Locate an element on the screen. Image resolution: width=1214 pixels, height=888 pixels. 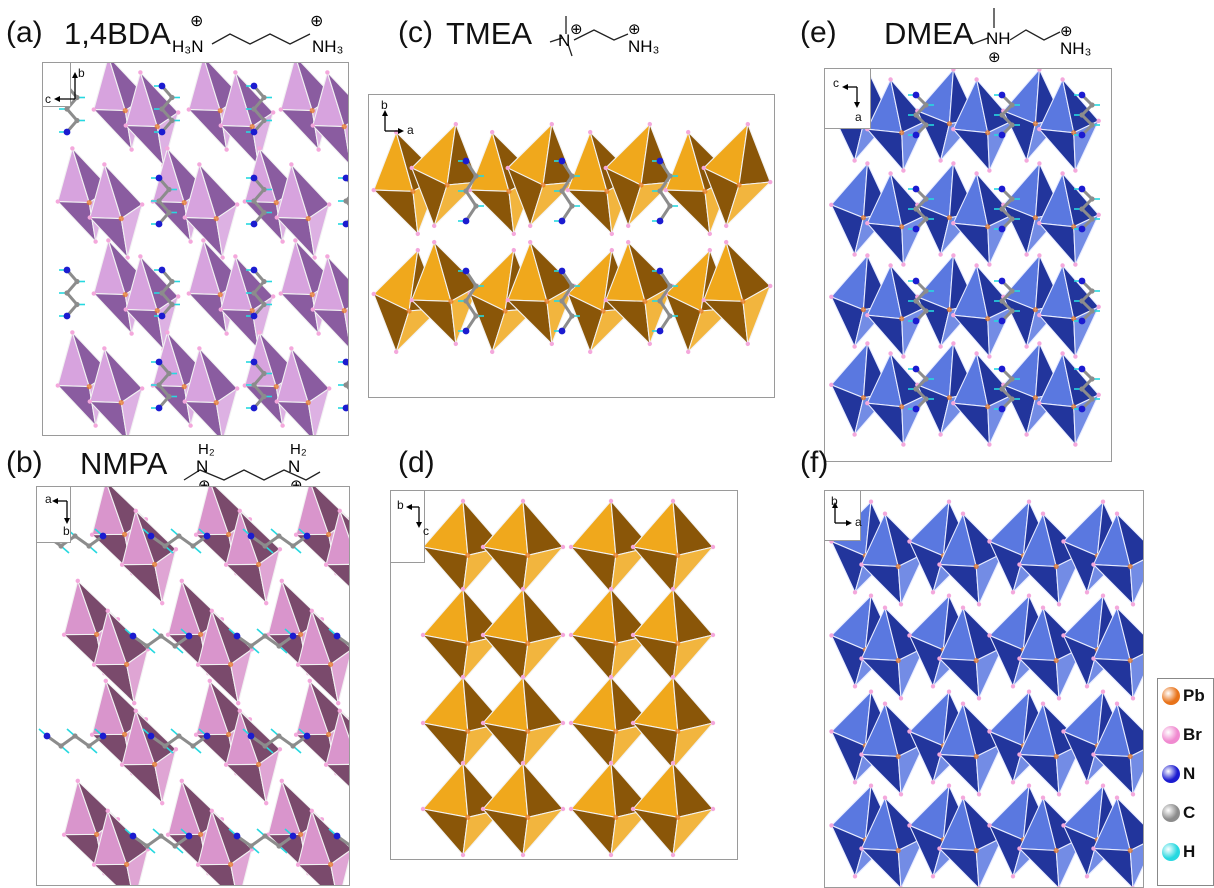
panel-c-right: NH₃ is located at coordinates (643, 46).